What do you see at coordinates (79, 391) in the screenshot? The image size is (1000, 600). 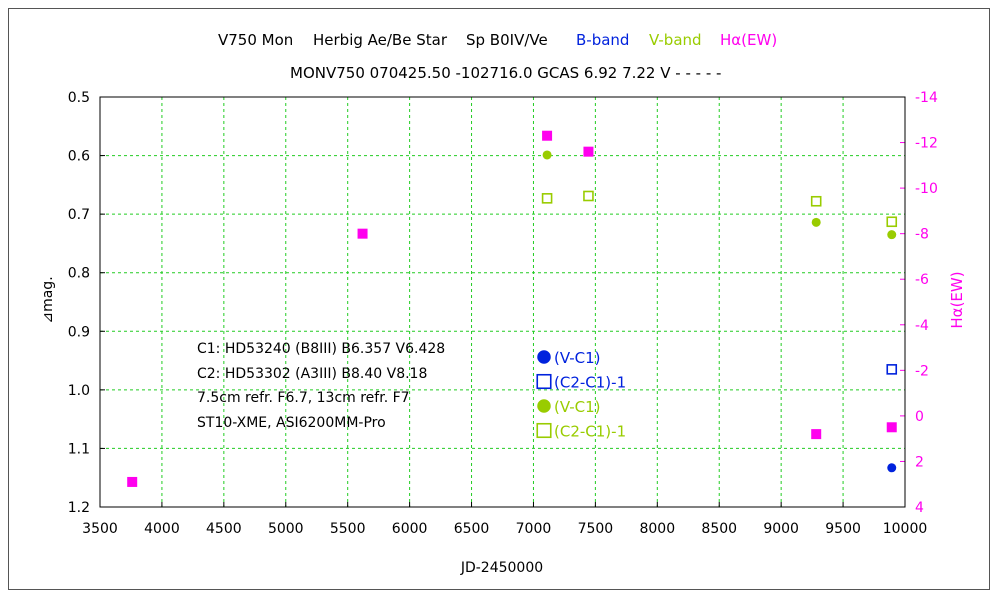 I see `y-tick-label: 1.0` at bounding box center [79, 391].